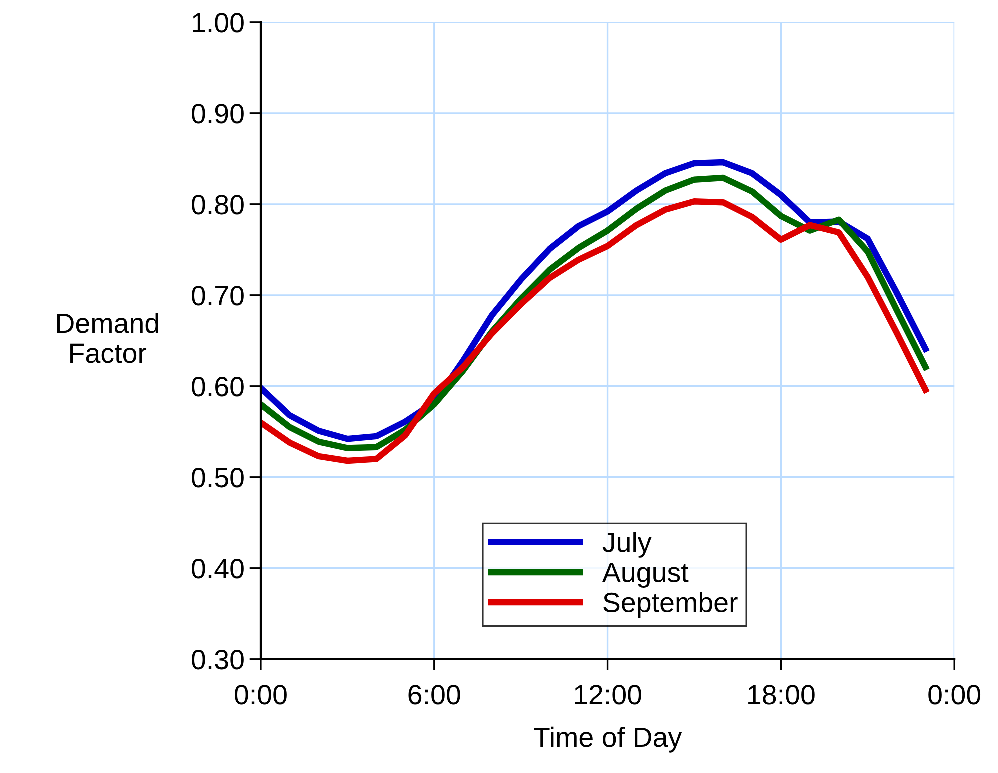 This screenshot has height=773, width=998. I want to click on legend-label: August, so click(645, 575).